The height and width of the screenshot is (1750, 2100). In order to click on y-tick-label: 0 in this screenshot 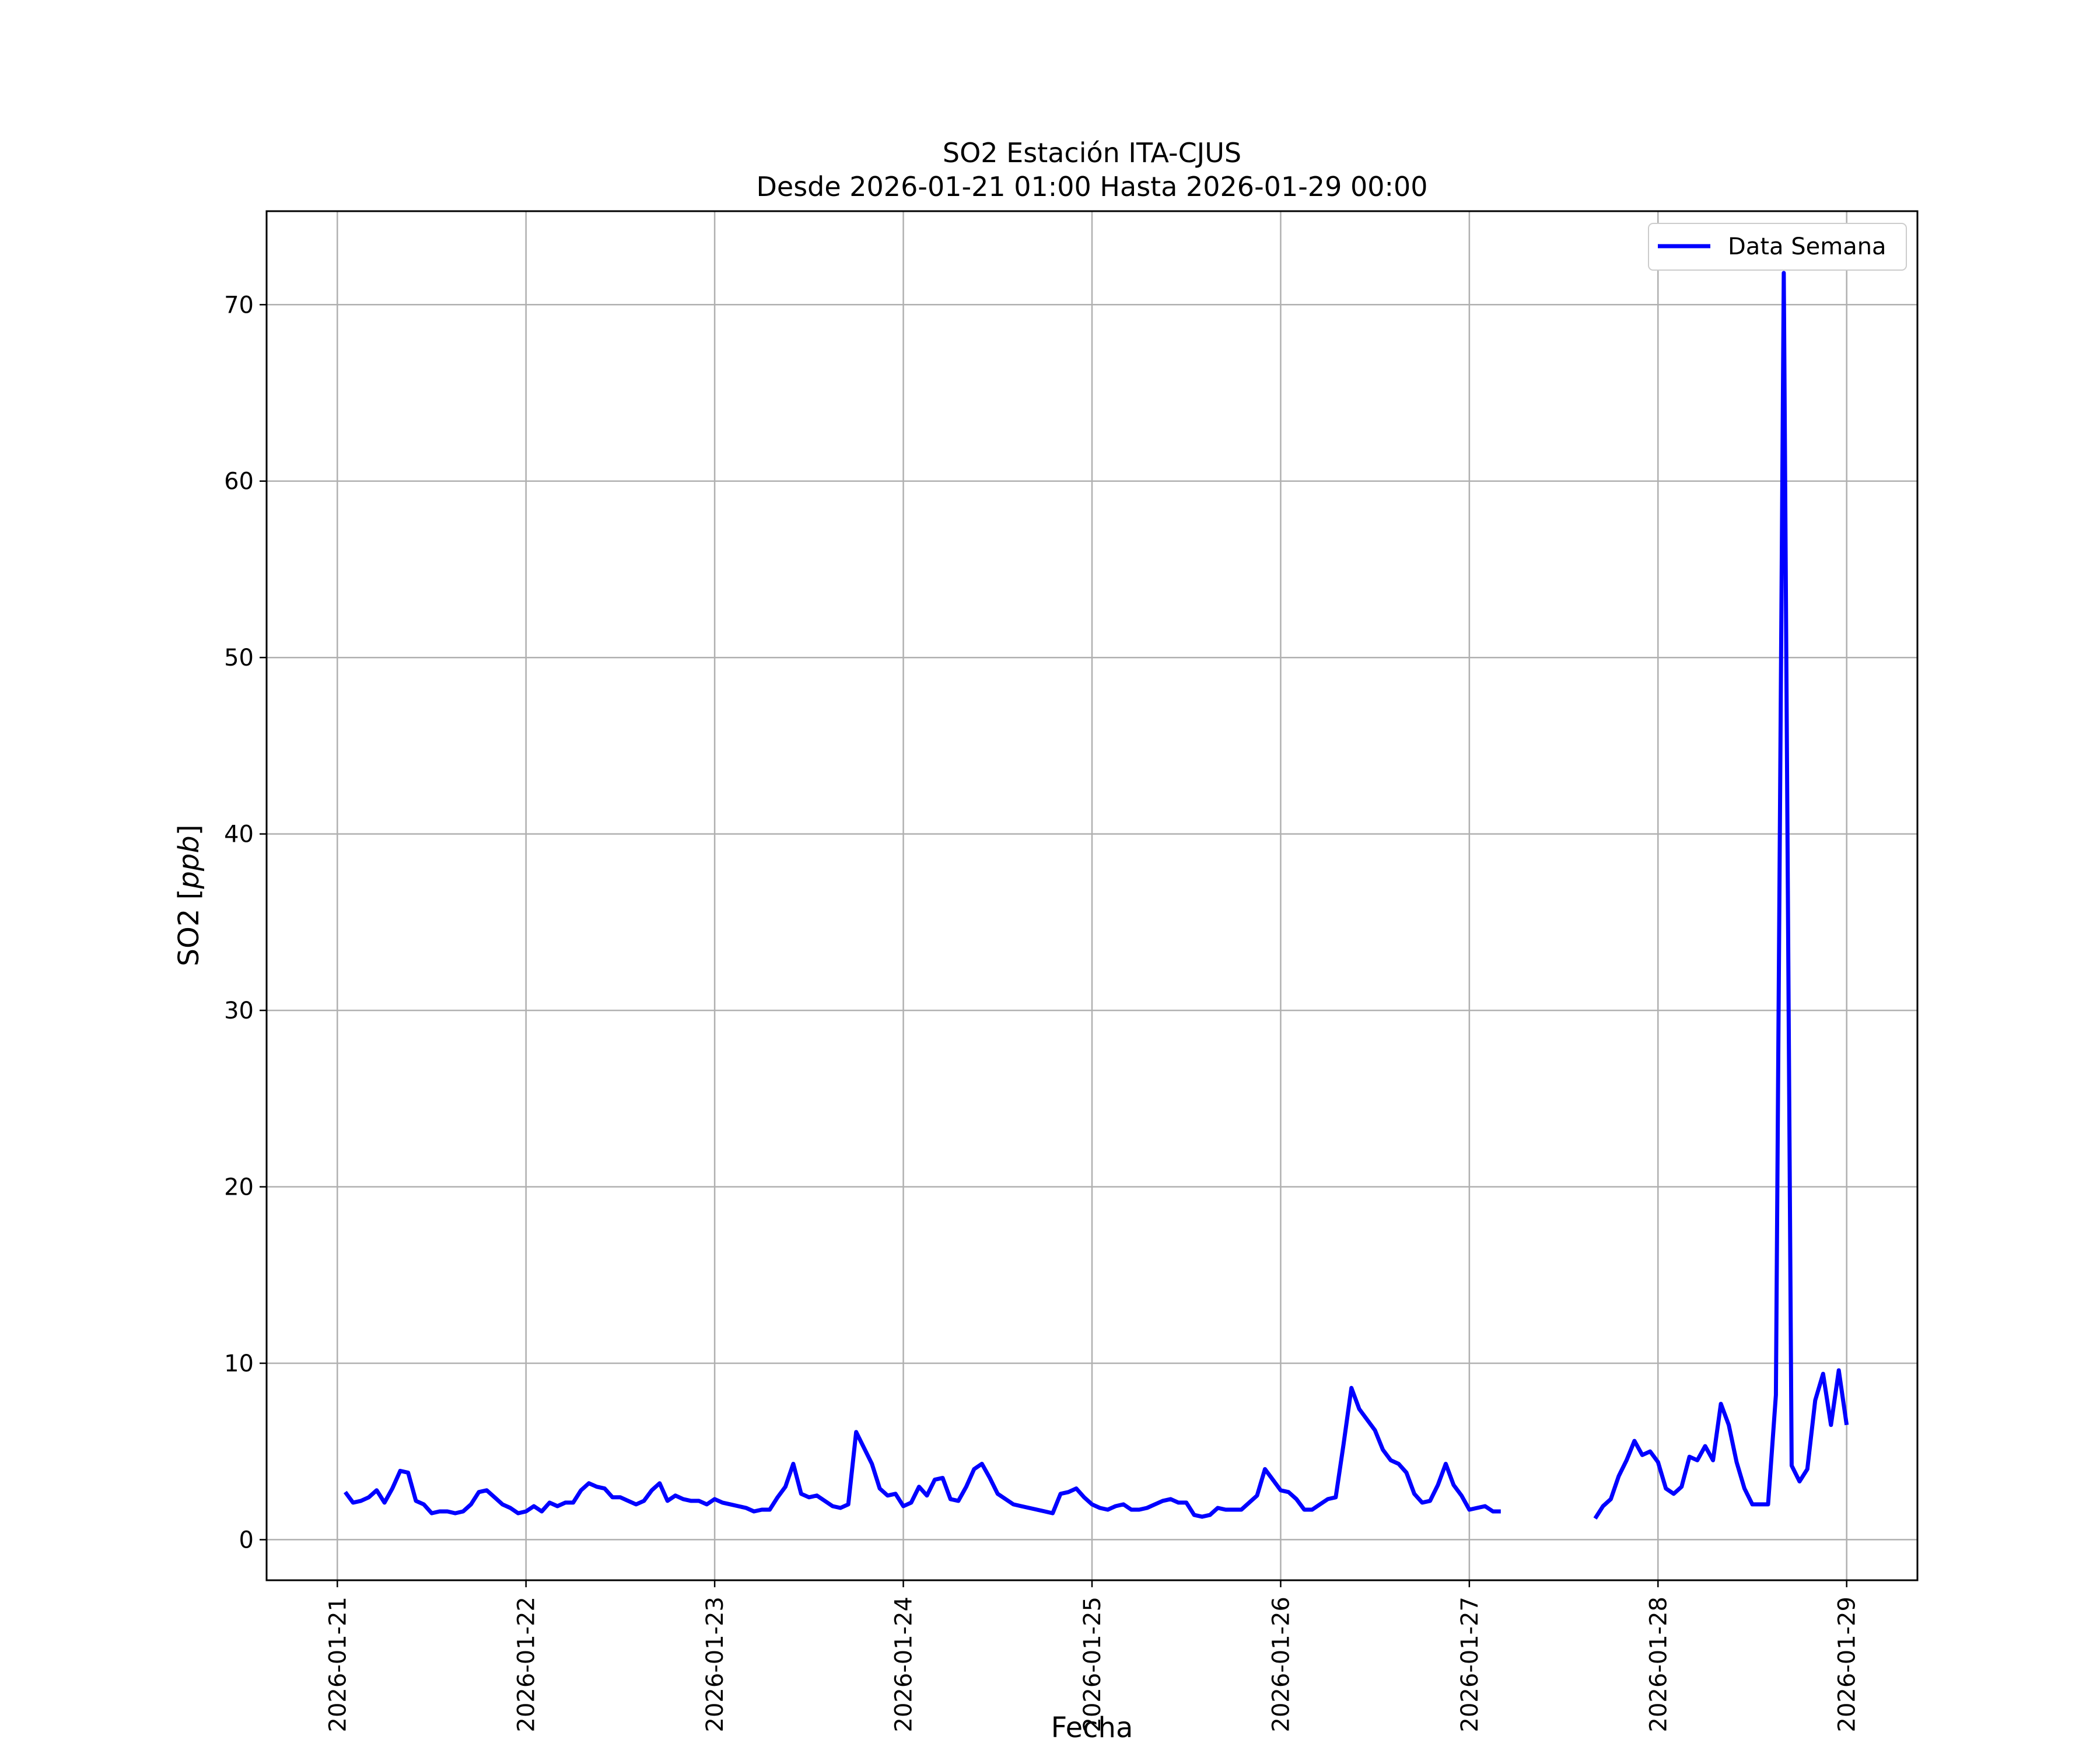, I will do `click(246, 1540)`.